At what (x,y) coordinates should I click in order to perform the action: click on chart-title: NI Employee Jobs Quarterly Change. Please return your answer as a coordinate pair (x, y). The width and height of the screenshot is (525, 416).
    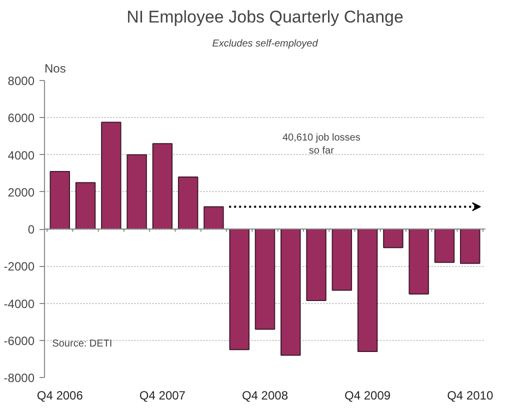
    Looking at the image, I should click on (265, 17).